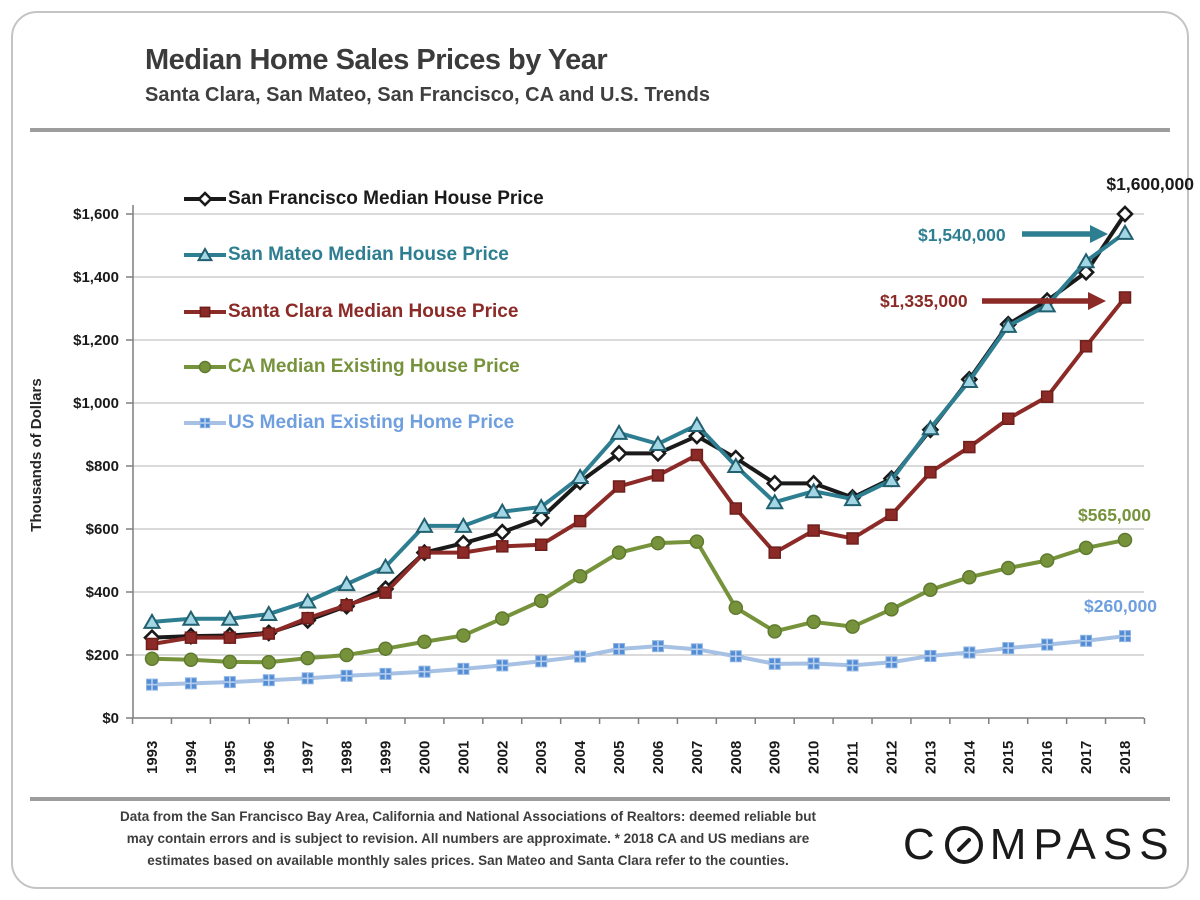  Describe the element at coordinates (697, 757) in the screenshot. I see `x-tick-label: 2007` at that location.